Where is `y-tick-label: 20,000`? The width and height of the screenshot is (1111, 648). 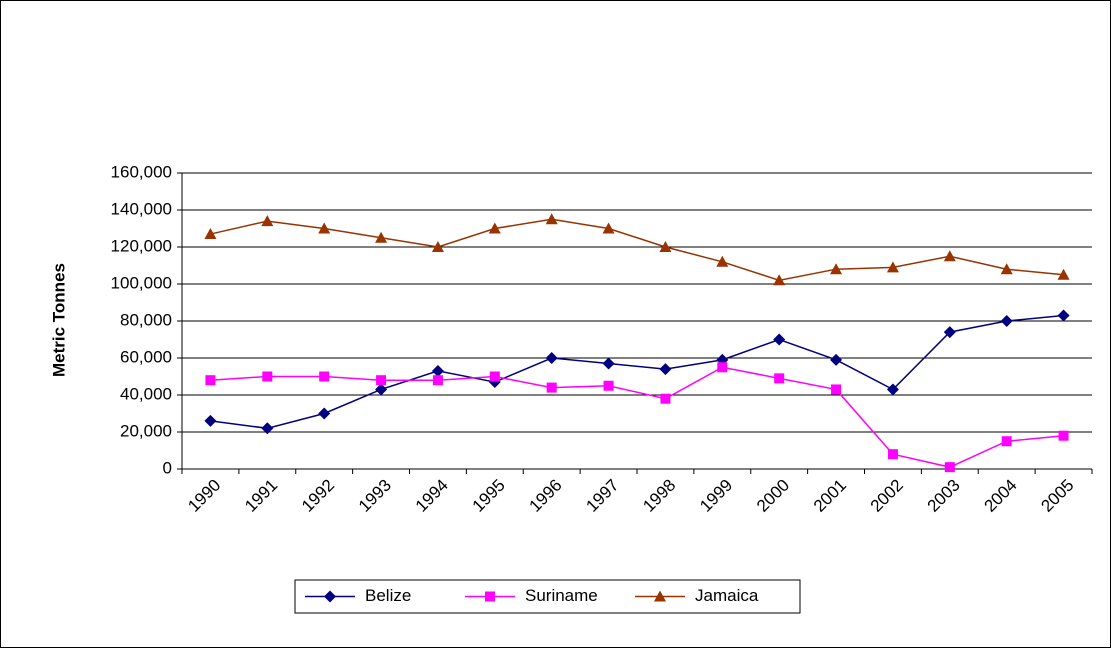
y-tick-label: 20,000 is located at coordinates (146, 430).